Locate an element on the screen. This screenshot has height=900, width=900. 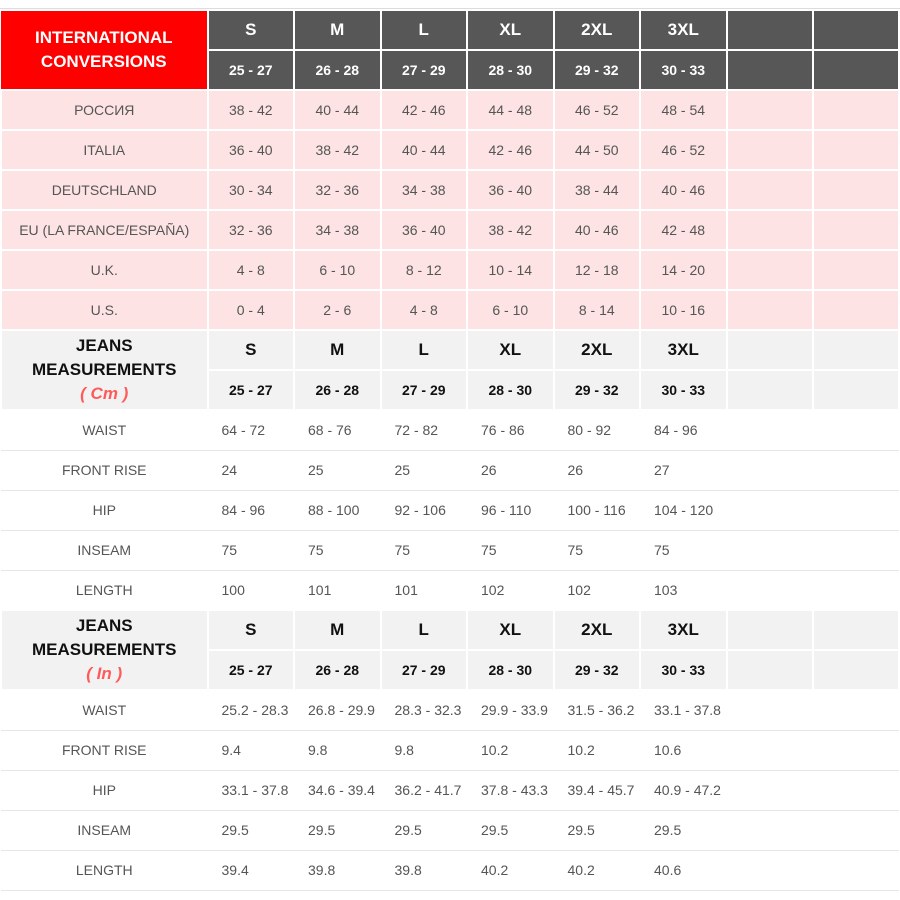
cell-value: 39.8 is located at coordinates (337, 870).